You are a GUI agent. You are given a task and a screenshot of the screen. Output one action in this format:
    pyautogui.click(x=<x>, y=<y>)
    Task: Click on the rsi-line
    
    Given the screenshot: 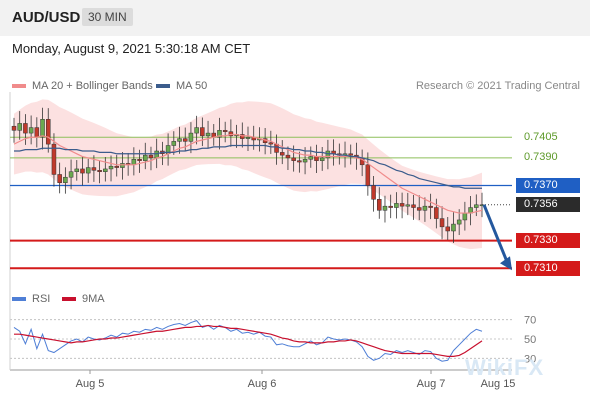 What is the action you would take?
    pyautogui.click(x=248, y=341)
    